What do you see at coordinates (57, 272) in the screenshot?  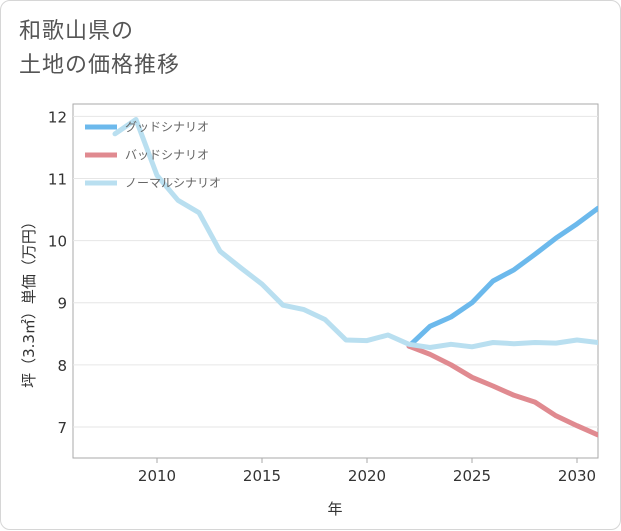 I see `y-axis-ticks: 7 8 9 10 11 12` at bounding box center [57, 272].